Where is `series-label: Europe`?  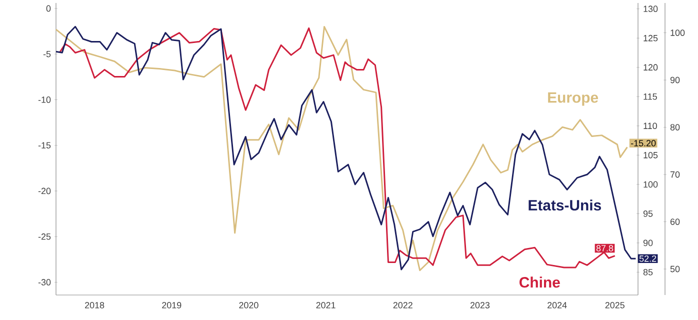
series-label: Europe is located at coordinates (573, 99).